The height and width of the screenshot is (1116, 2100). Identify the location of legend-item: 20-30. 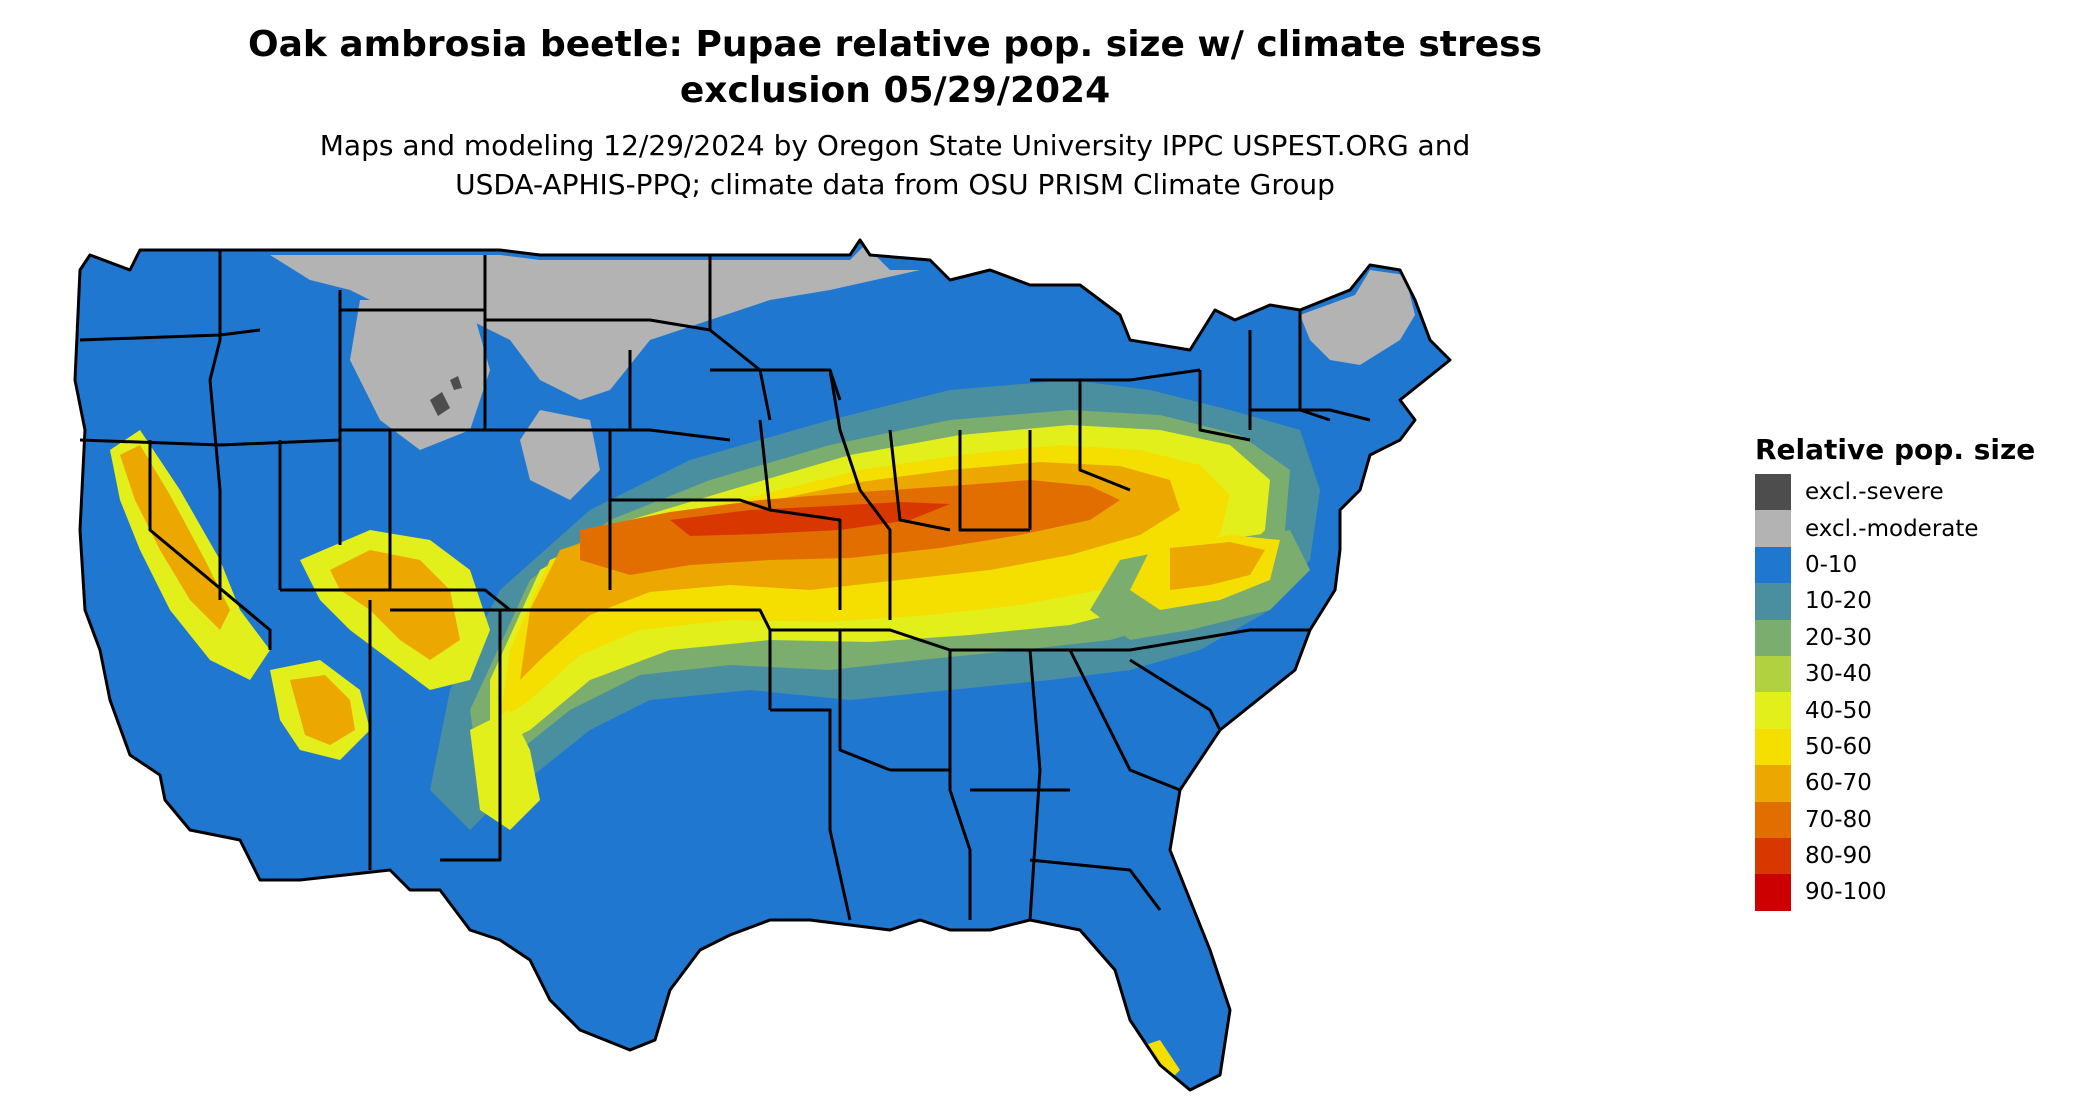
(1920, 637).